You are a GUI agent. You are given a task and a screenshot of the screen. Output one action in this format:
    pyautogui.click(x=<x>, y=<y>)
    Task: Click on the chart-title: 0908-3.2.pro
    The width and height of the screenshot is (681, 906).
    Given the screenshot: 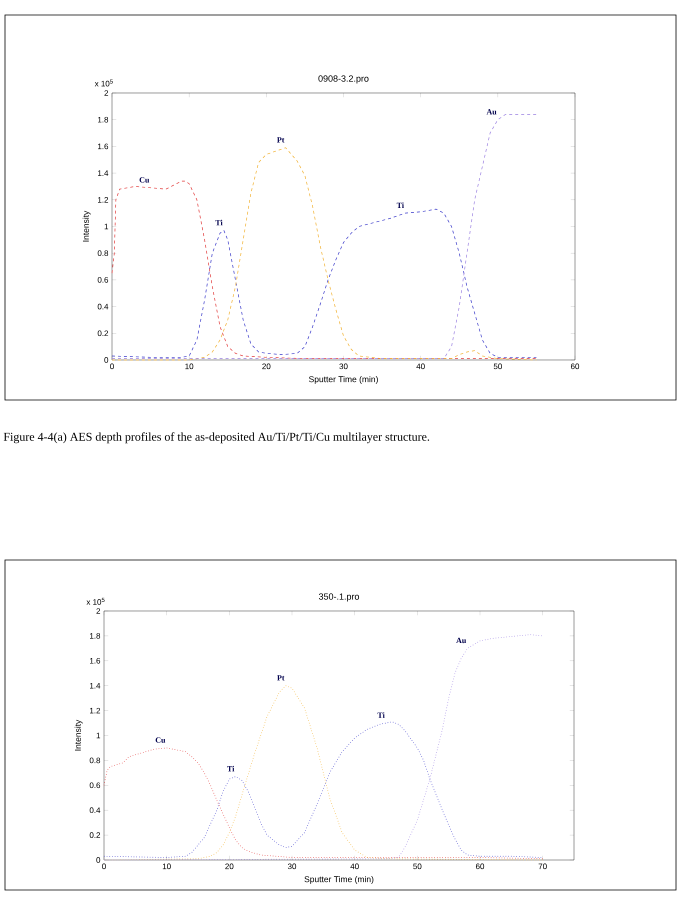 What is the action you would take?
    pyautogui.click(x=343, y=79)
    